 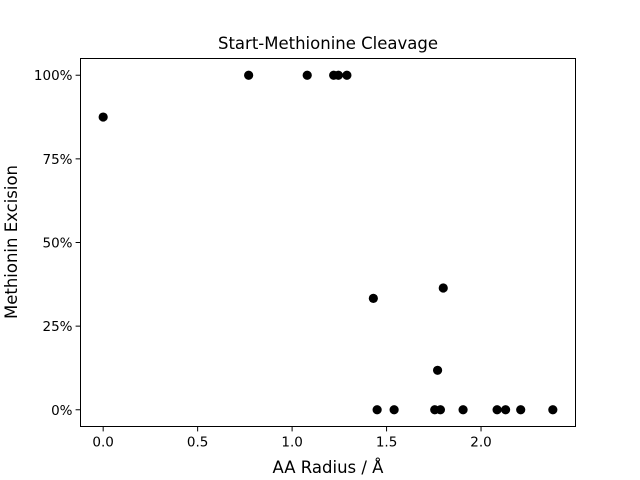 What do you see at coordinates (11, 242) in the screenshot?
I see `y-axis-label: Methionin Excision` at bounding box center [11, 242].